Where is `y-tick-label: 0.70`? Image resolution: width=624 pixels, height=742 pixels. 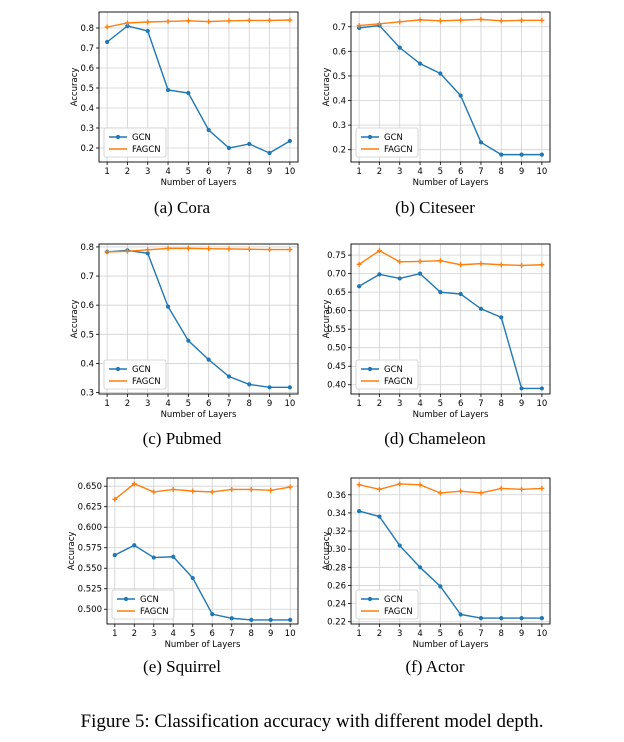
y-tick-label: 0.70 is located at coordinates (336, 275).